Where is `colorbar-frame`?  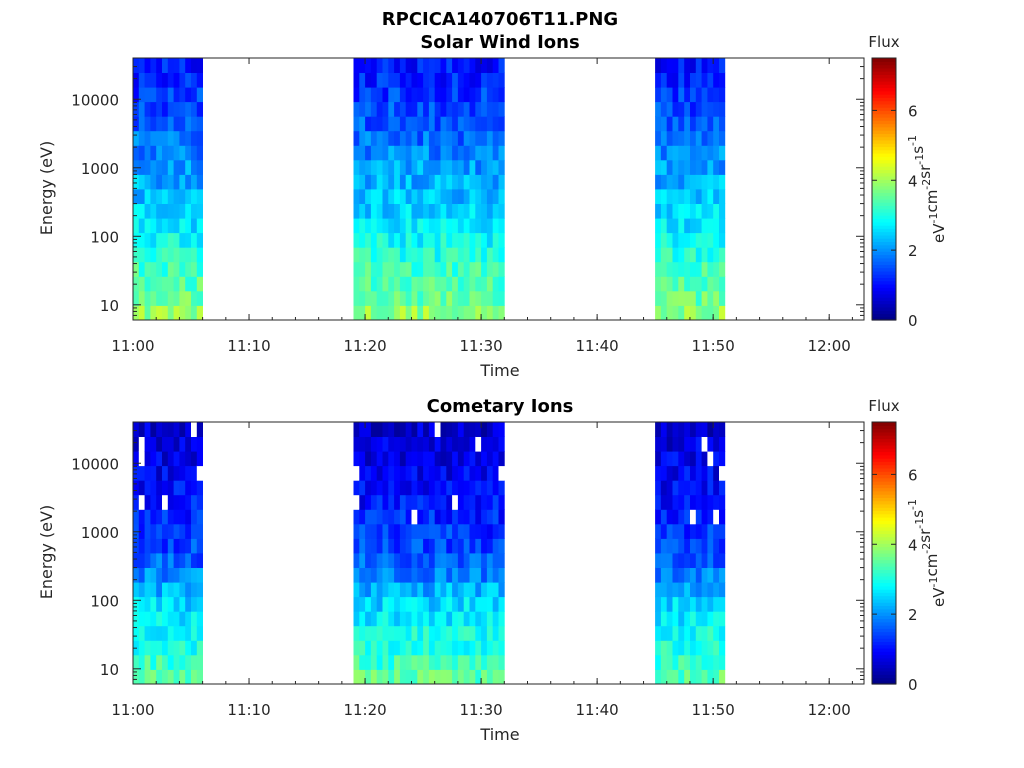 colorbar-frame is located at coordinates (884, 189).